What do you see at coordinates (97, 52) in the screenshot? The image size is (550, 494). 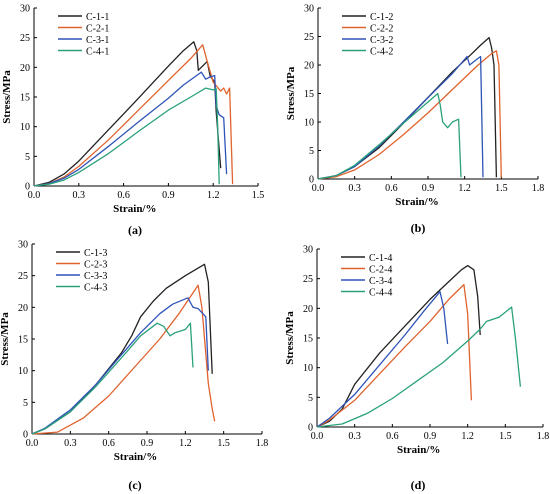 I see `legend-entry: C-4-1` at bounding box center [97, 52].